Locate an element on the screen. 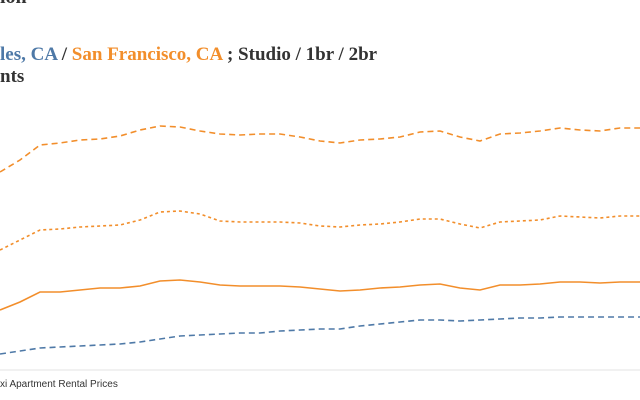  subtitle-part: les, CA is located at coordinates (29, 54).